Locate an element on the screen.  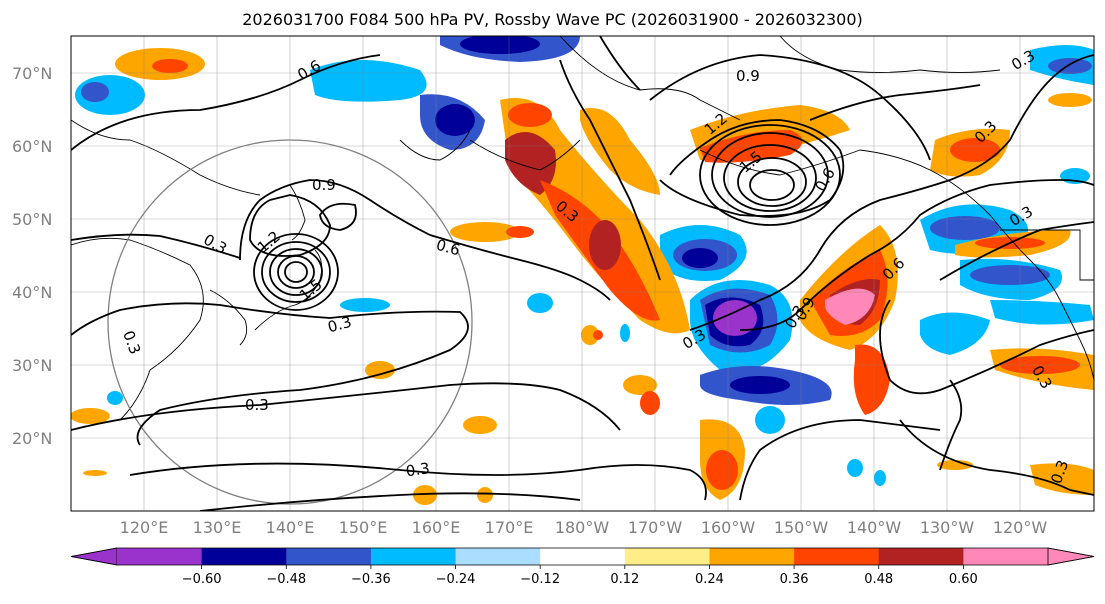
lon-label: 180°W is located at coordinates (582, 527).